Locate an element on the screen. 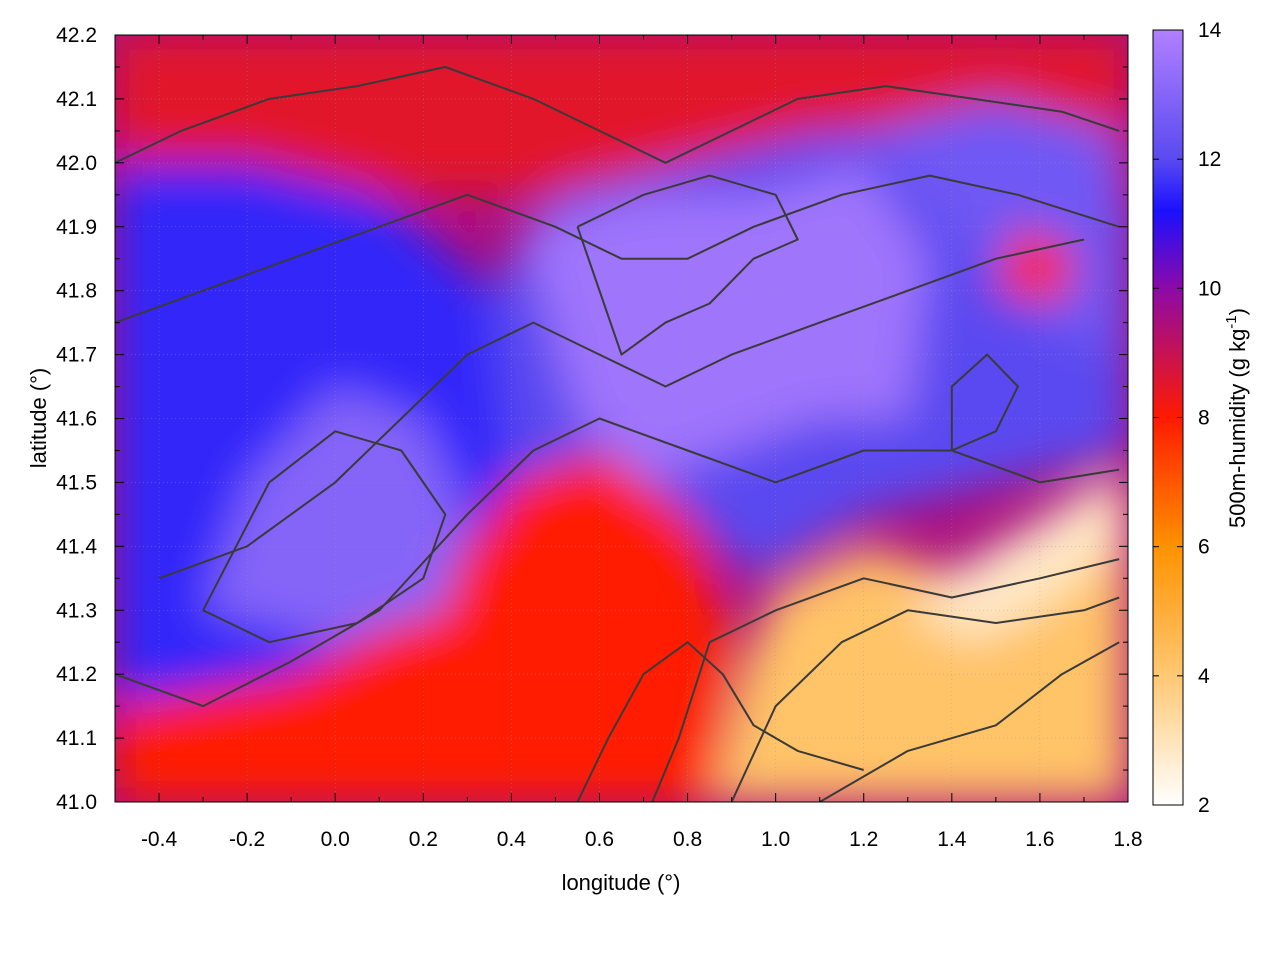  colorbar-title-main: 500m-humidity (g kg is located at coordinates (1237, 428).